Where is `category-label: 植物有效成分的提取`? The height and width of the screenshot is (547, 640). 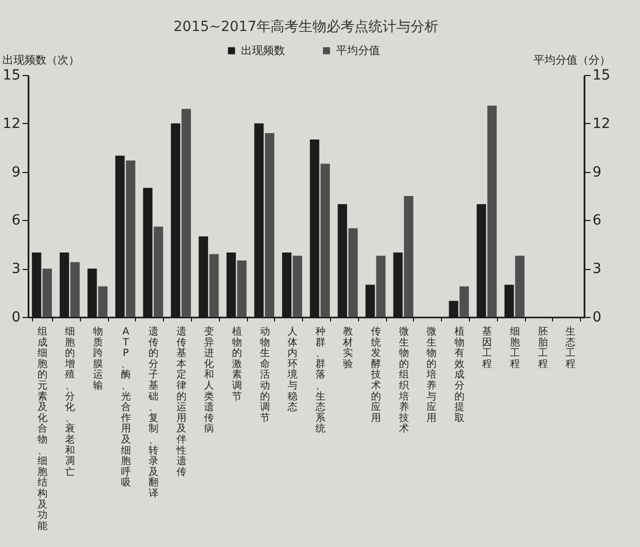 category-label: 植物有效成分的提取 is located at coordinates (459, 375).